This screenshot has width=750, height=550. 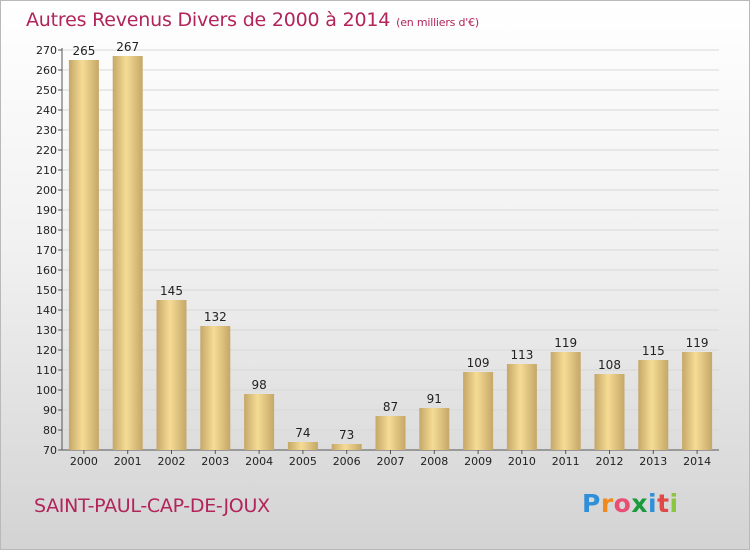 What do you see at coordinates (46, 390) in the screenshot?
I see `y-tick-label: 100` at bounding box center [46, 390].